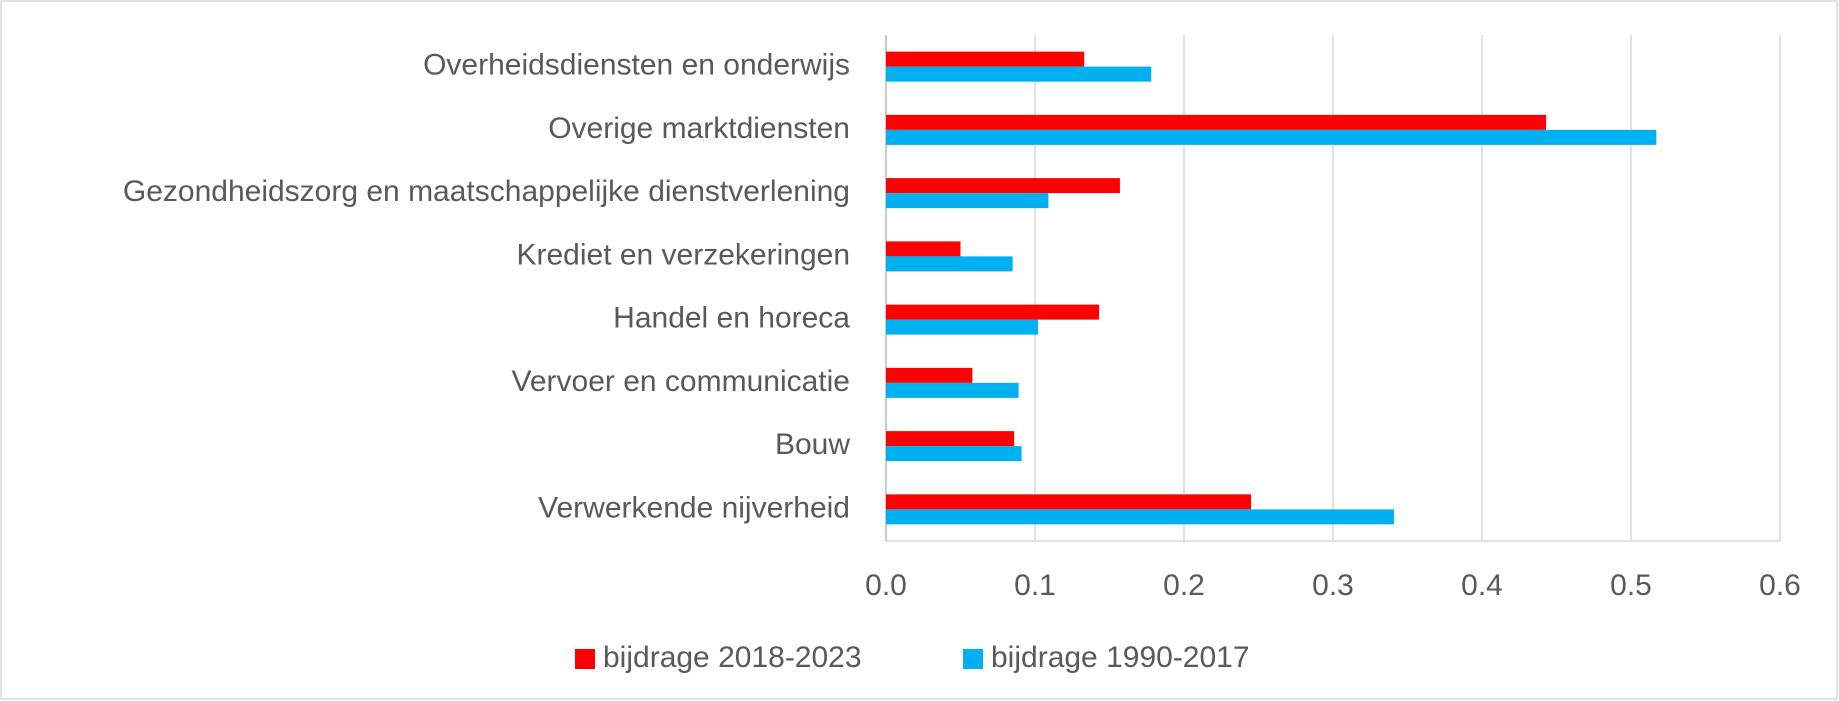 The image size is (1839, 701). Describe the element at coordinates (1120, 657) in the screenshot. I see `legend-label: bijdrage 1990-2017` at that location.